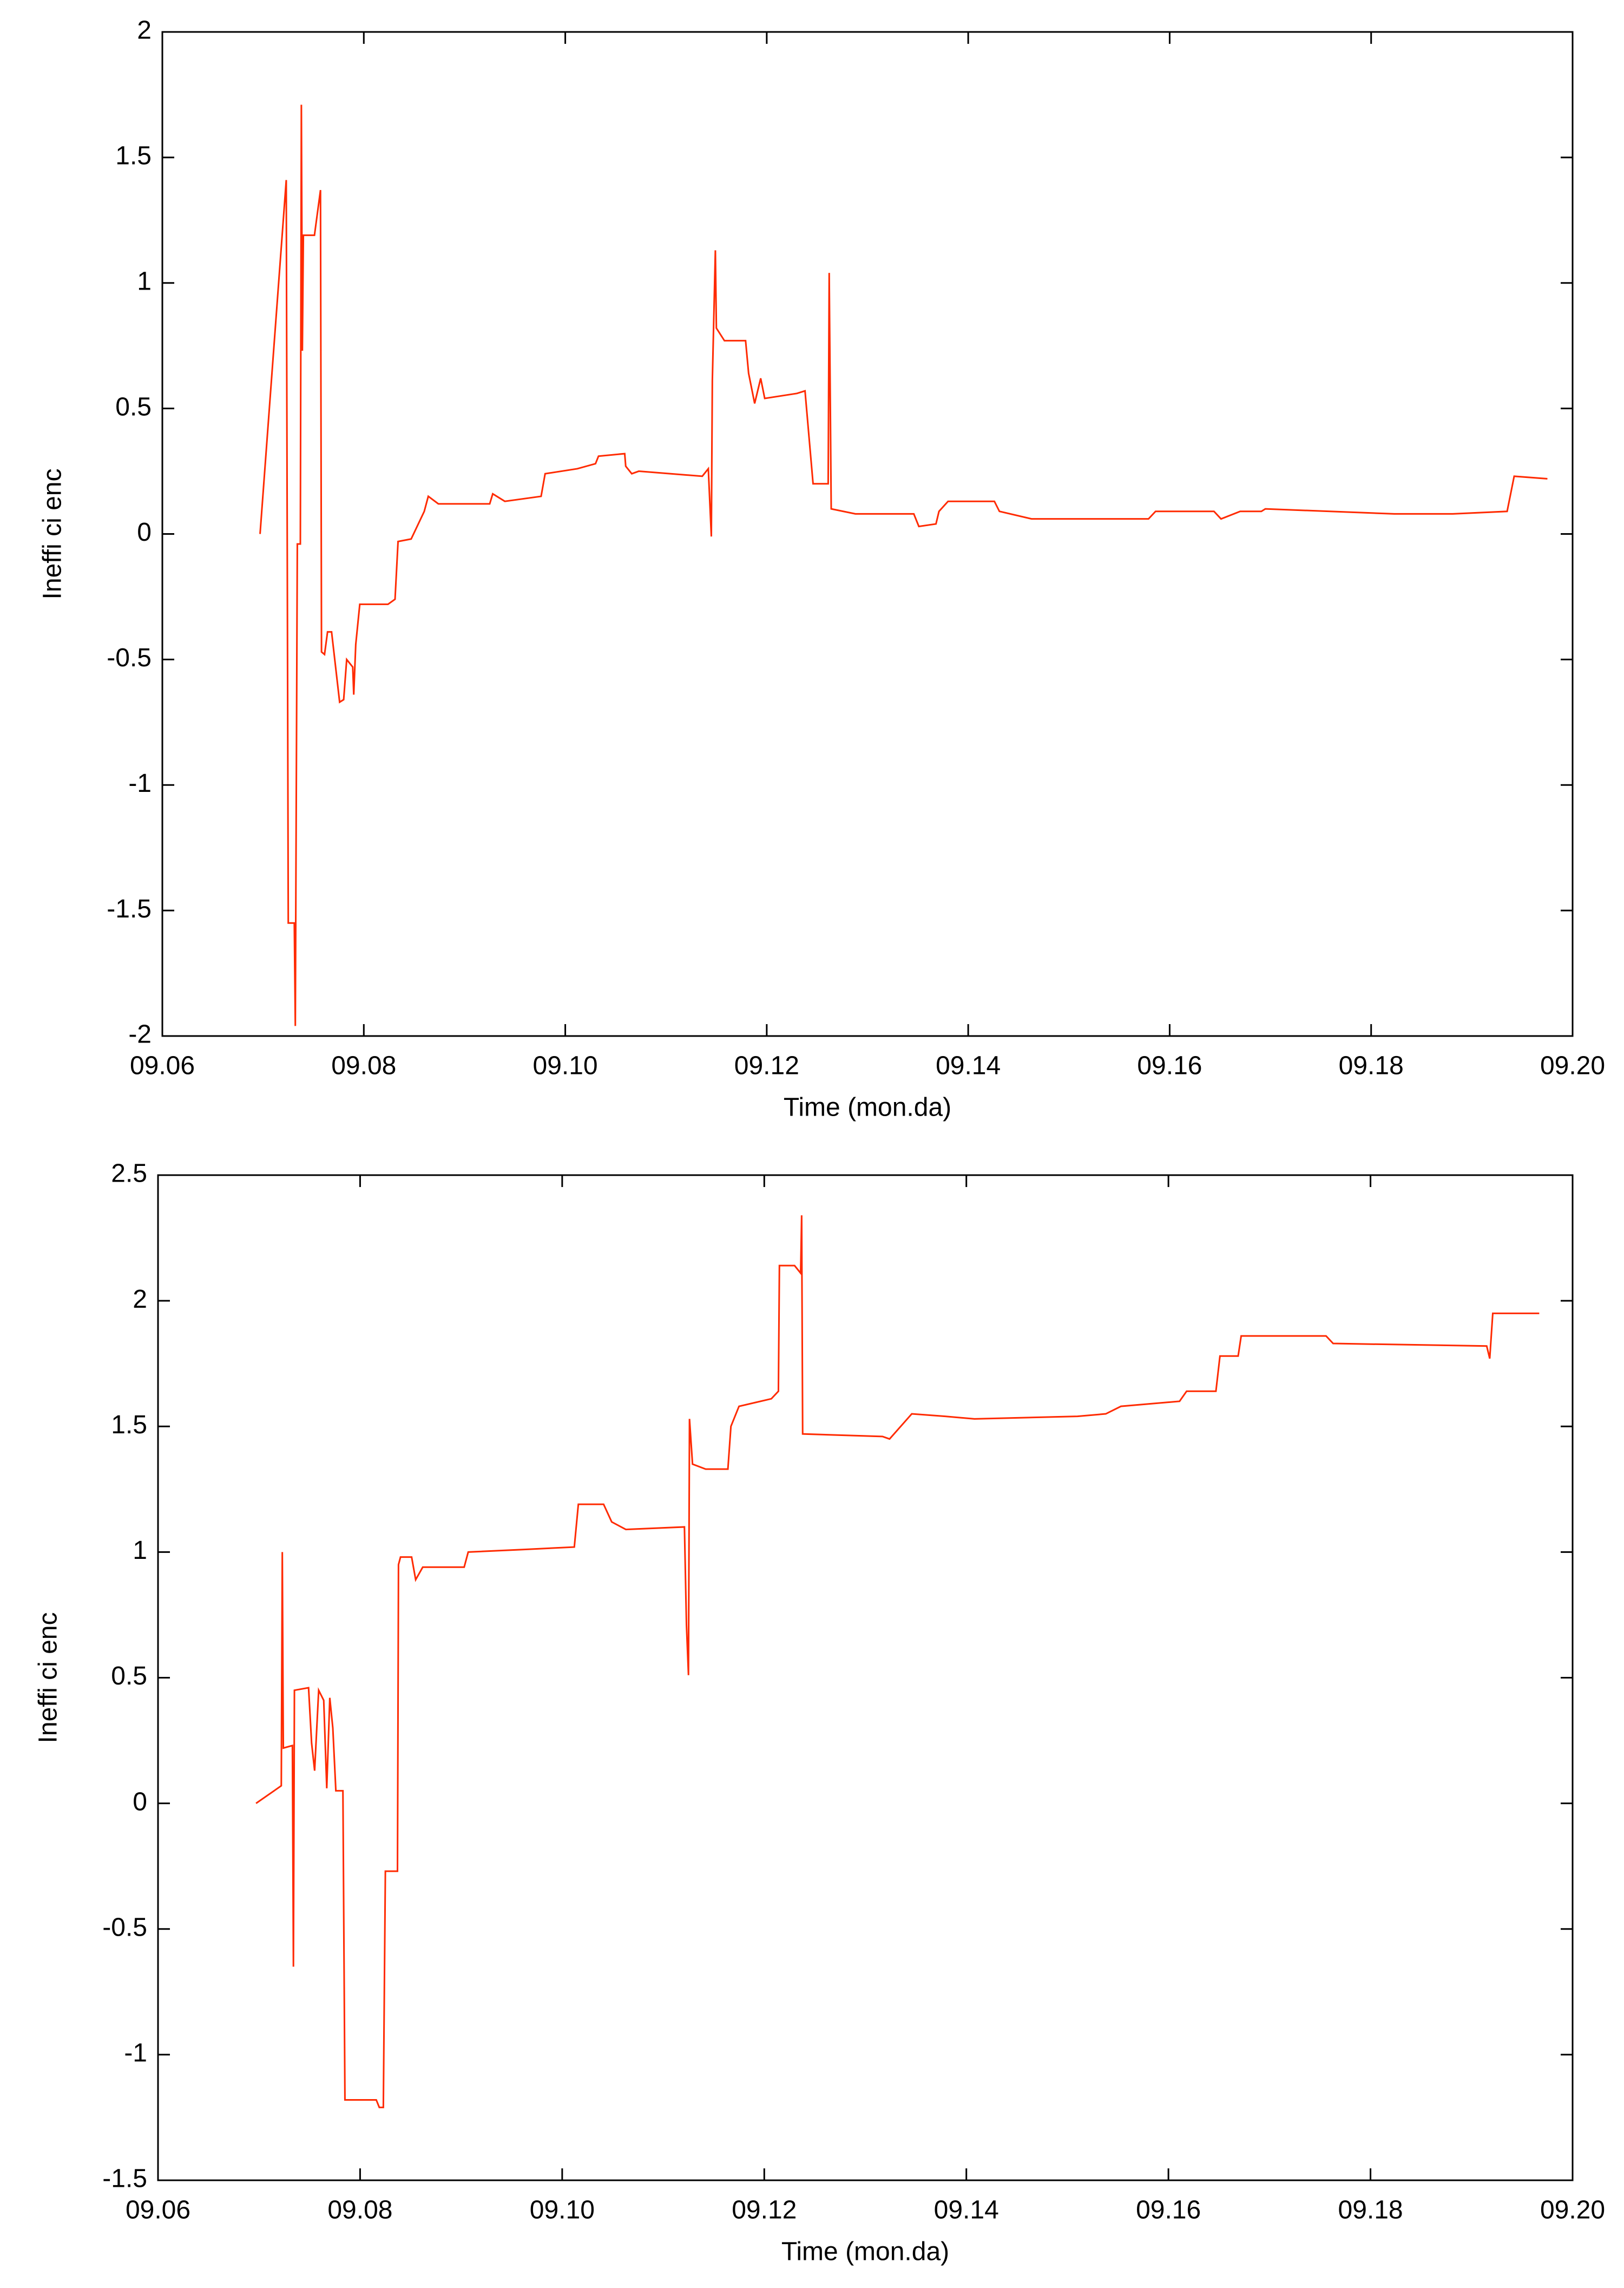  Describe the element at coordinates (129, 1173) in the screenshot. I see `y-tick-label: 2.5` at that location.